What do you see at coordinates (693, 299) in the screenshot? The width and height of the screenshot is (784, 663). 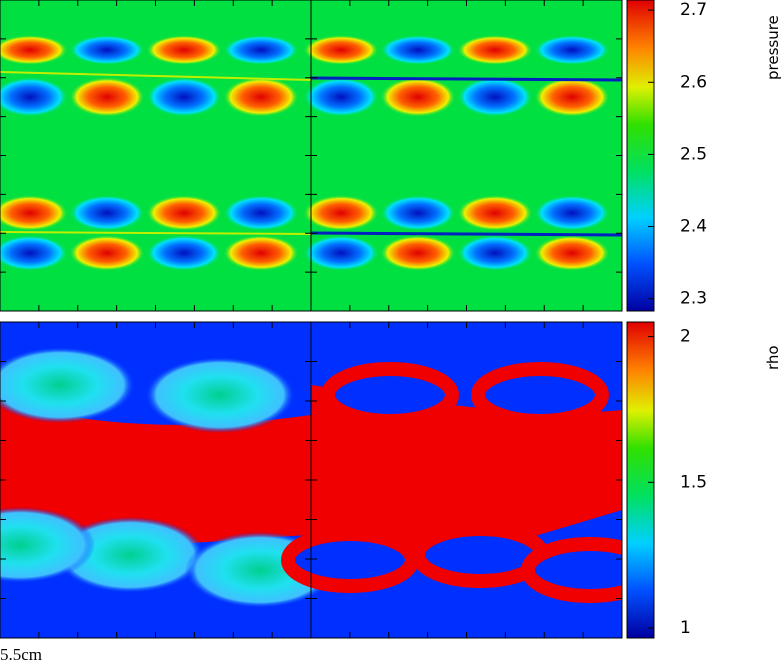 I see `colorbar-tick-label: 2.3` at bounding box center [693, 299].